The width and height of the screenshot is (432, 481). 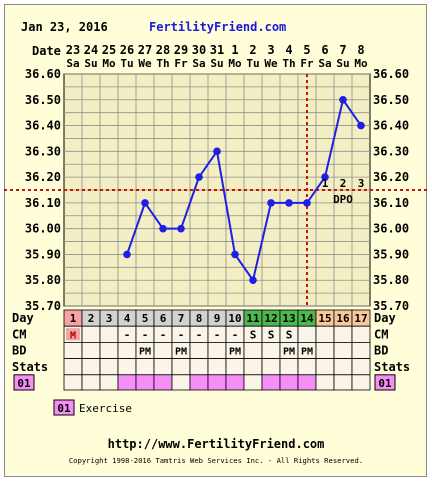 What do you see at coordinates (91, 50) in the screenshot?
I see `date-label: 24` at bounding box center [91, 50].